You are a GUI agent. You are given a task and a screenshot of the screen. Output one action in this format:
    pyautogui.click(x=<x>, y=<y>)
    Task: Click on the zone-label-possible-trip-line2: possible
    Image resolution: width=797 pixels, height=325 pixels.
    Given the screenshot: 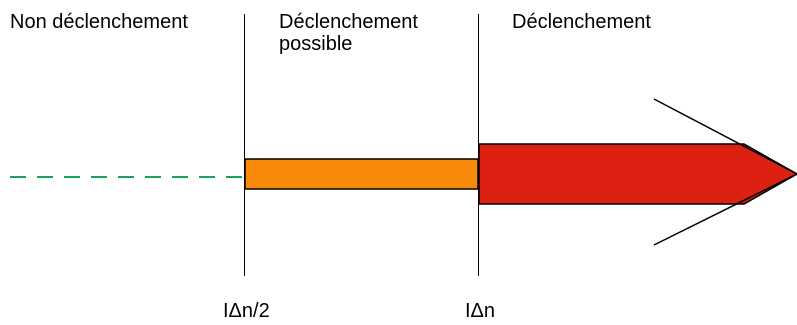 What is the action you would take?
    pyautogui.click(x=316, y=44)
    